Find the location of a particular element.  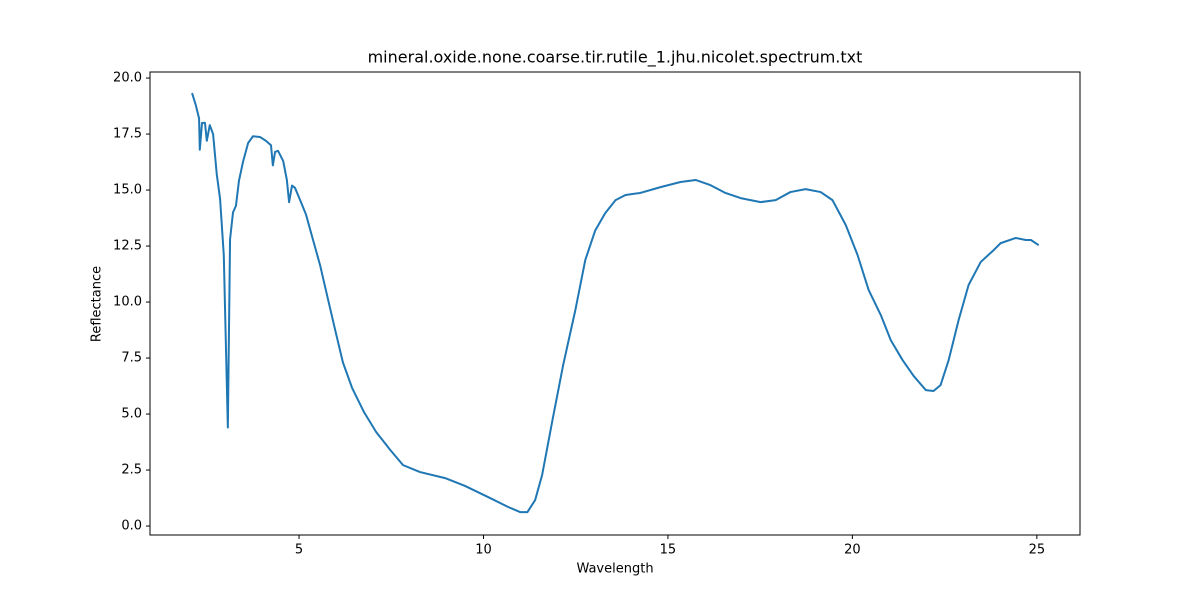

y-tick-label: 10.0 is located at coordinates (127, 302).